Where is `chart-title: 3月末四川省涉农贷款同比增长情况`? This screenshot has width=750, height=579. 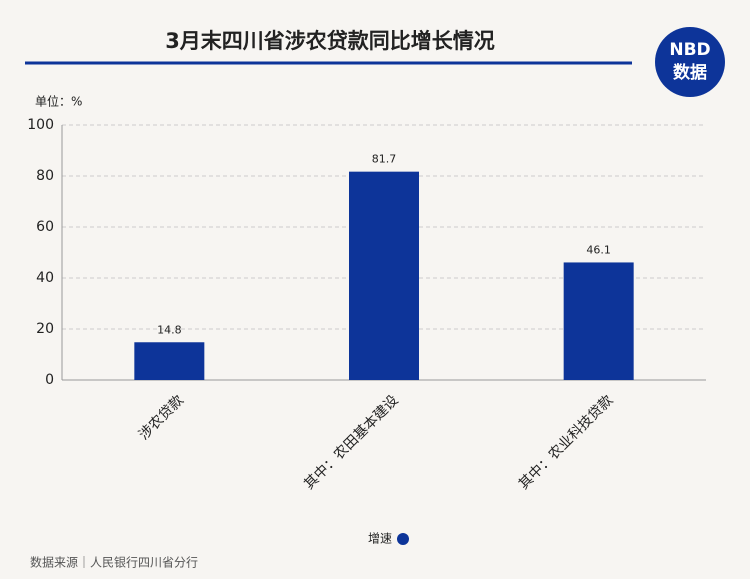
chart-title: 3月末四川省涉农贷款同比增长情况 is located at coordinates (330, 41).